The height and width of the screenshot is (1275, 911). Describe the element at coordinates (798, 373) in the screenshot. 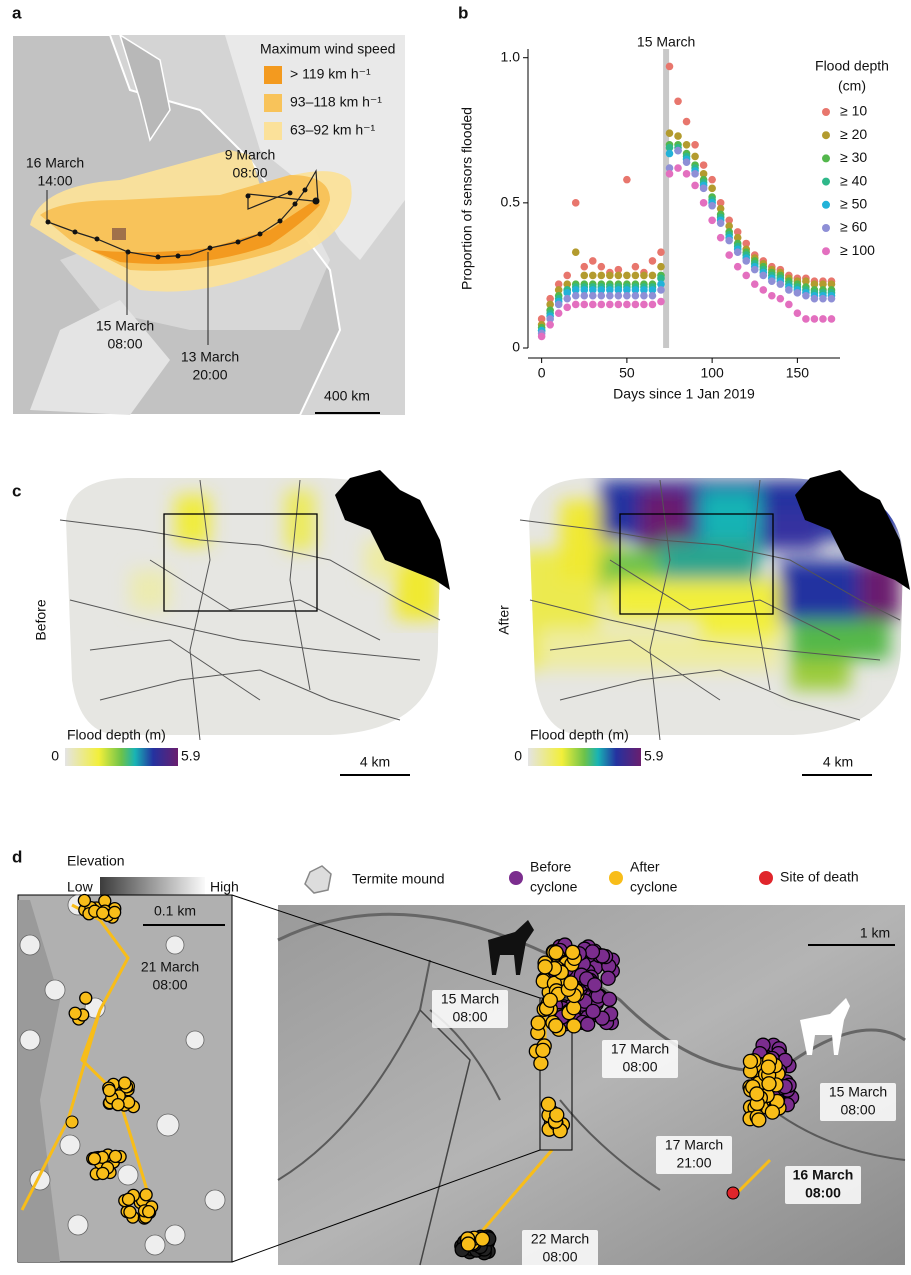

I see `x-tick-label: 150` at that location.